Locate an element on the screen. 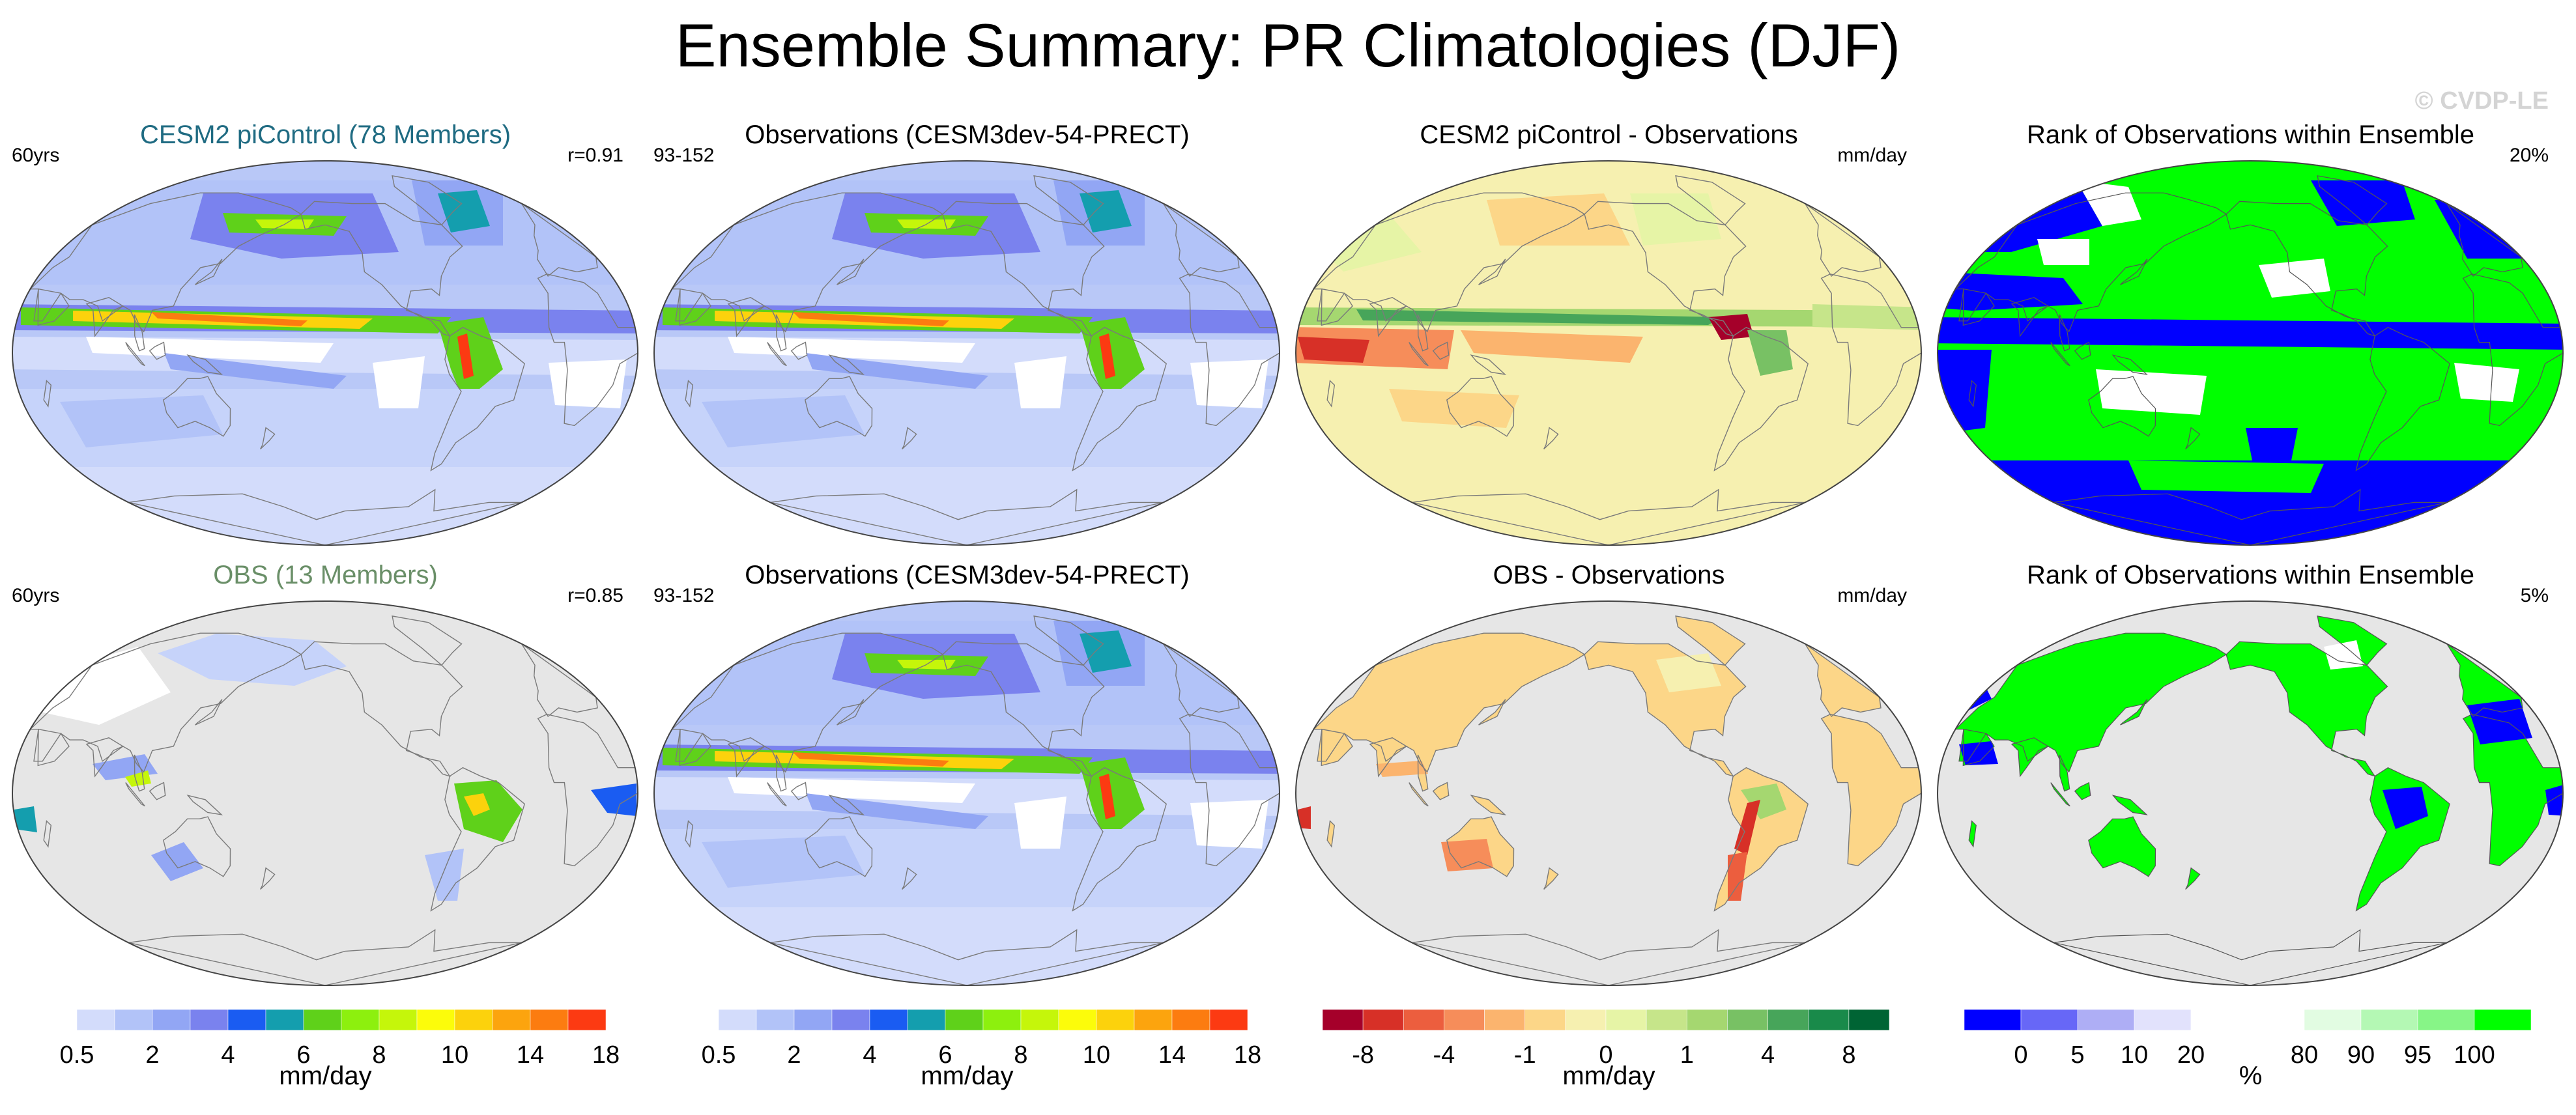  panel-rank: Rank of Observations within Ensemble 20% is located at coordinates (2250, 337).